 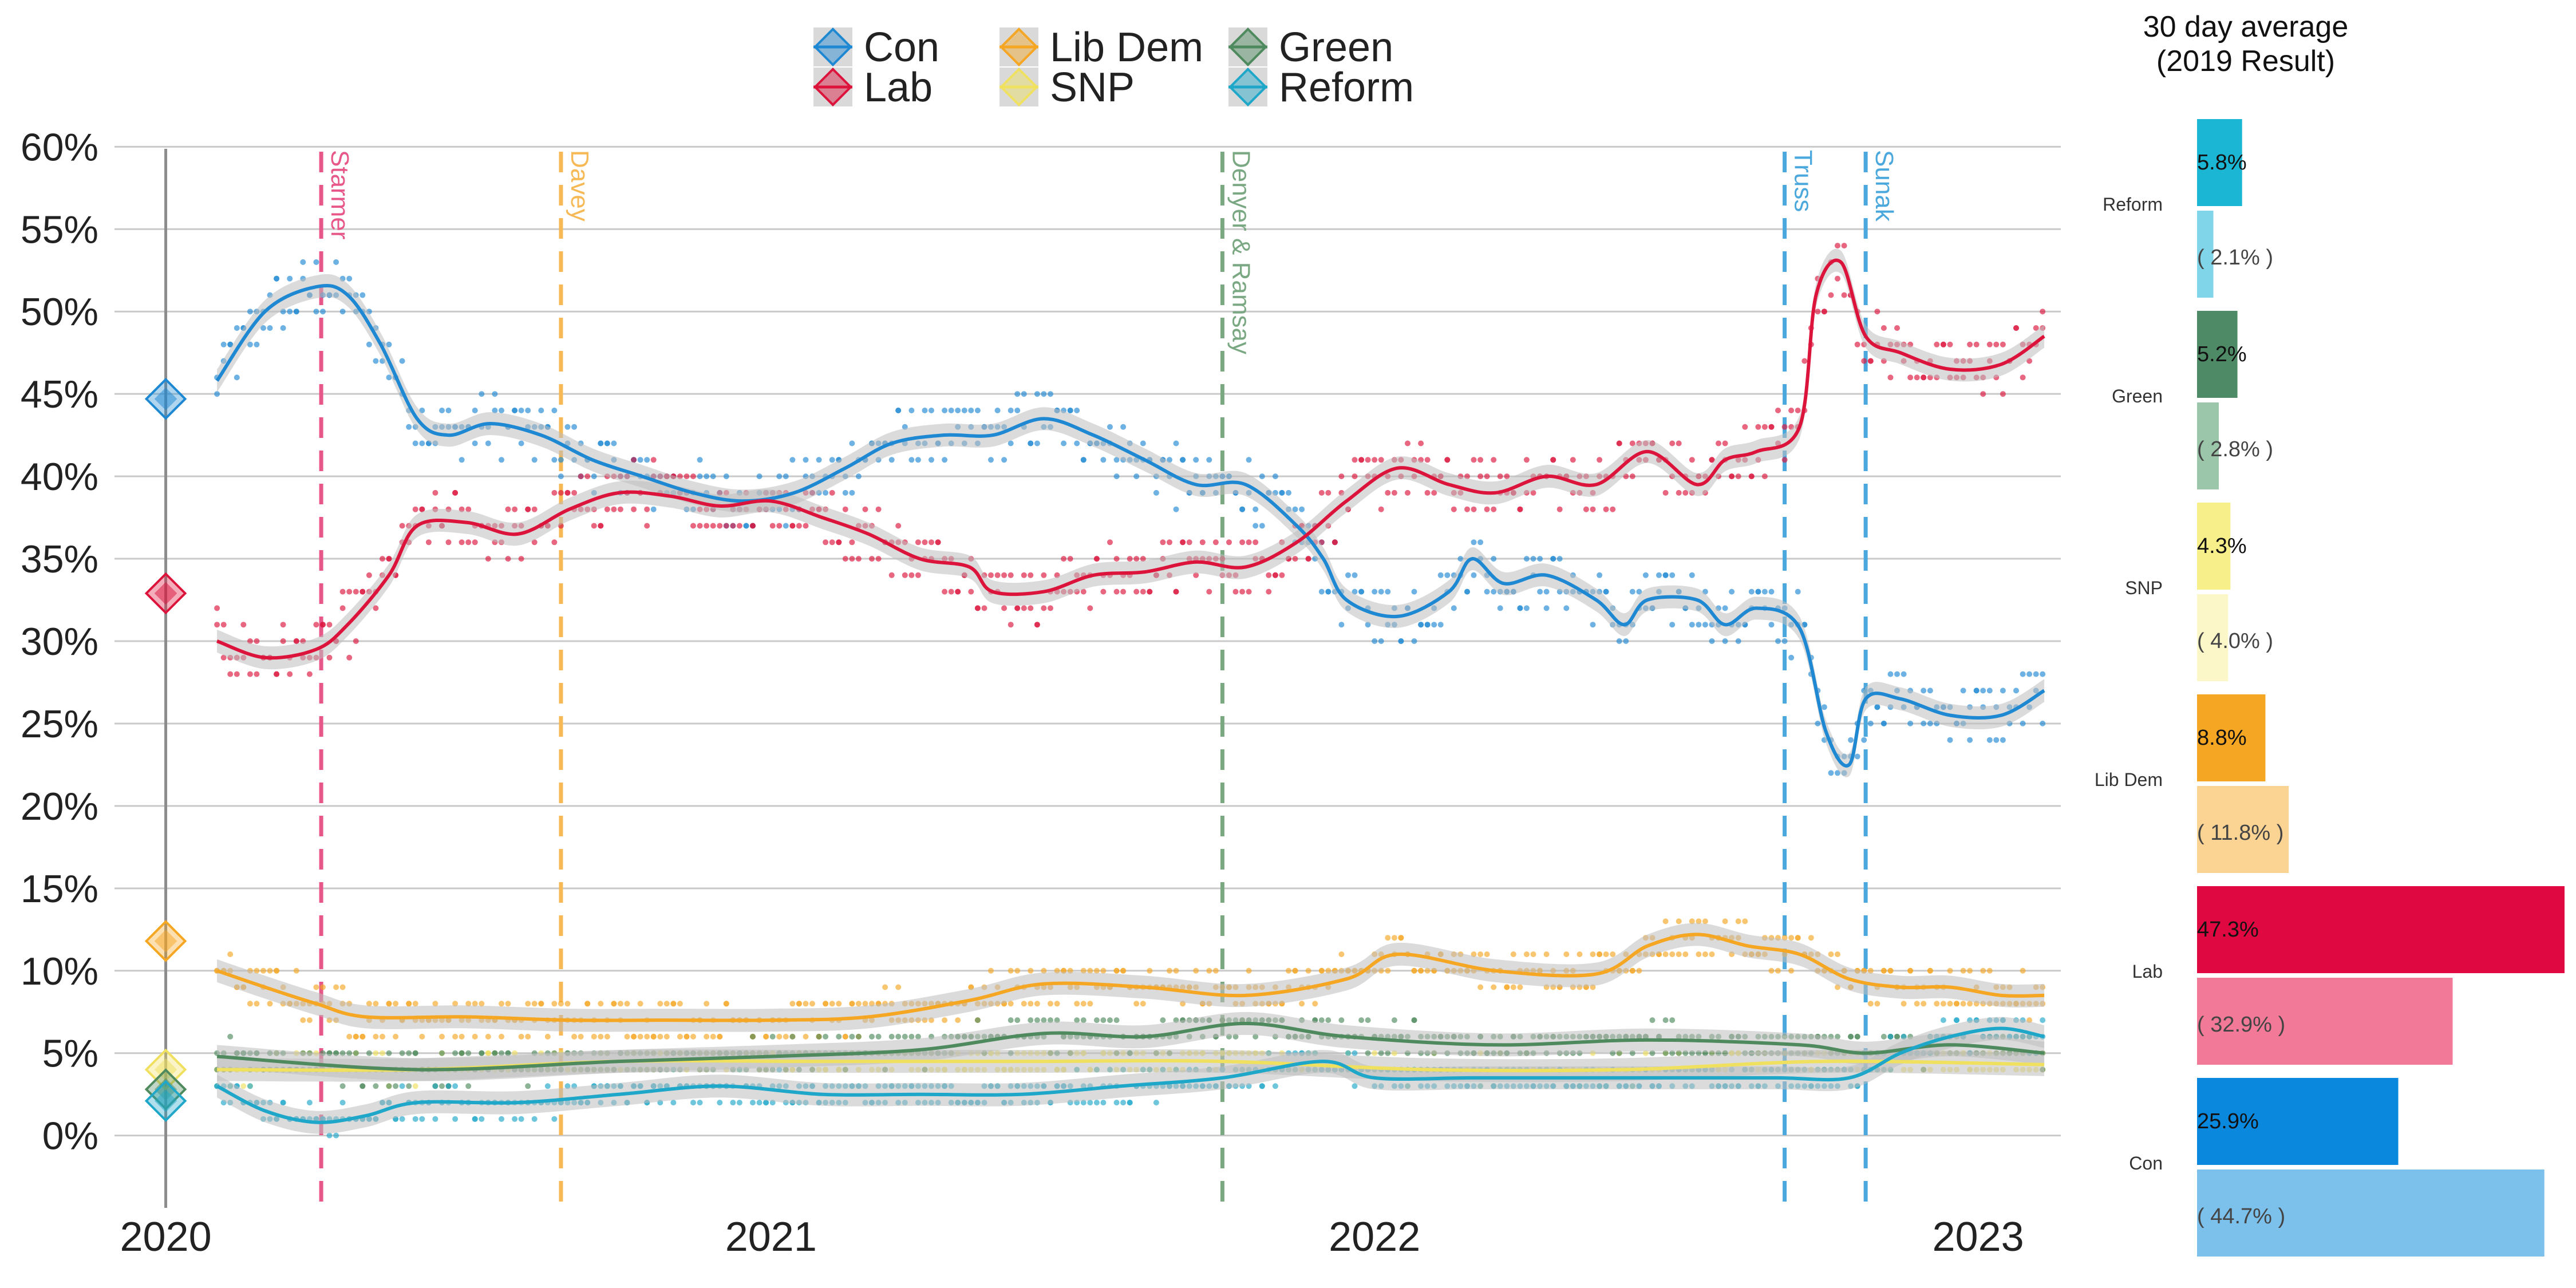 I want to click on bar-result-label: ( 32.9% ), so click(x=2241, y=1025).